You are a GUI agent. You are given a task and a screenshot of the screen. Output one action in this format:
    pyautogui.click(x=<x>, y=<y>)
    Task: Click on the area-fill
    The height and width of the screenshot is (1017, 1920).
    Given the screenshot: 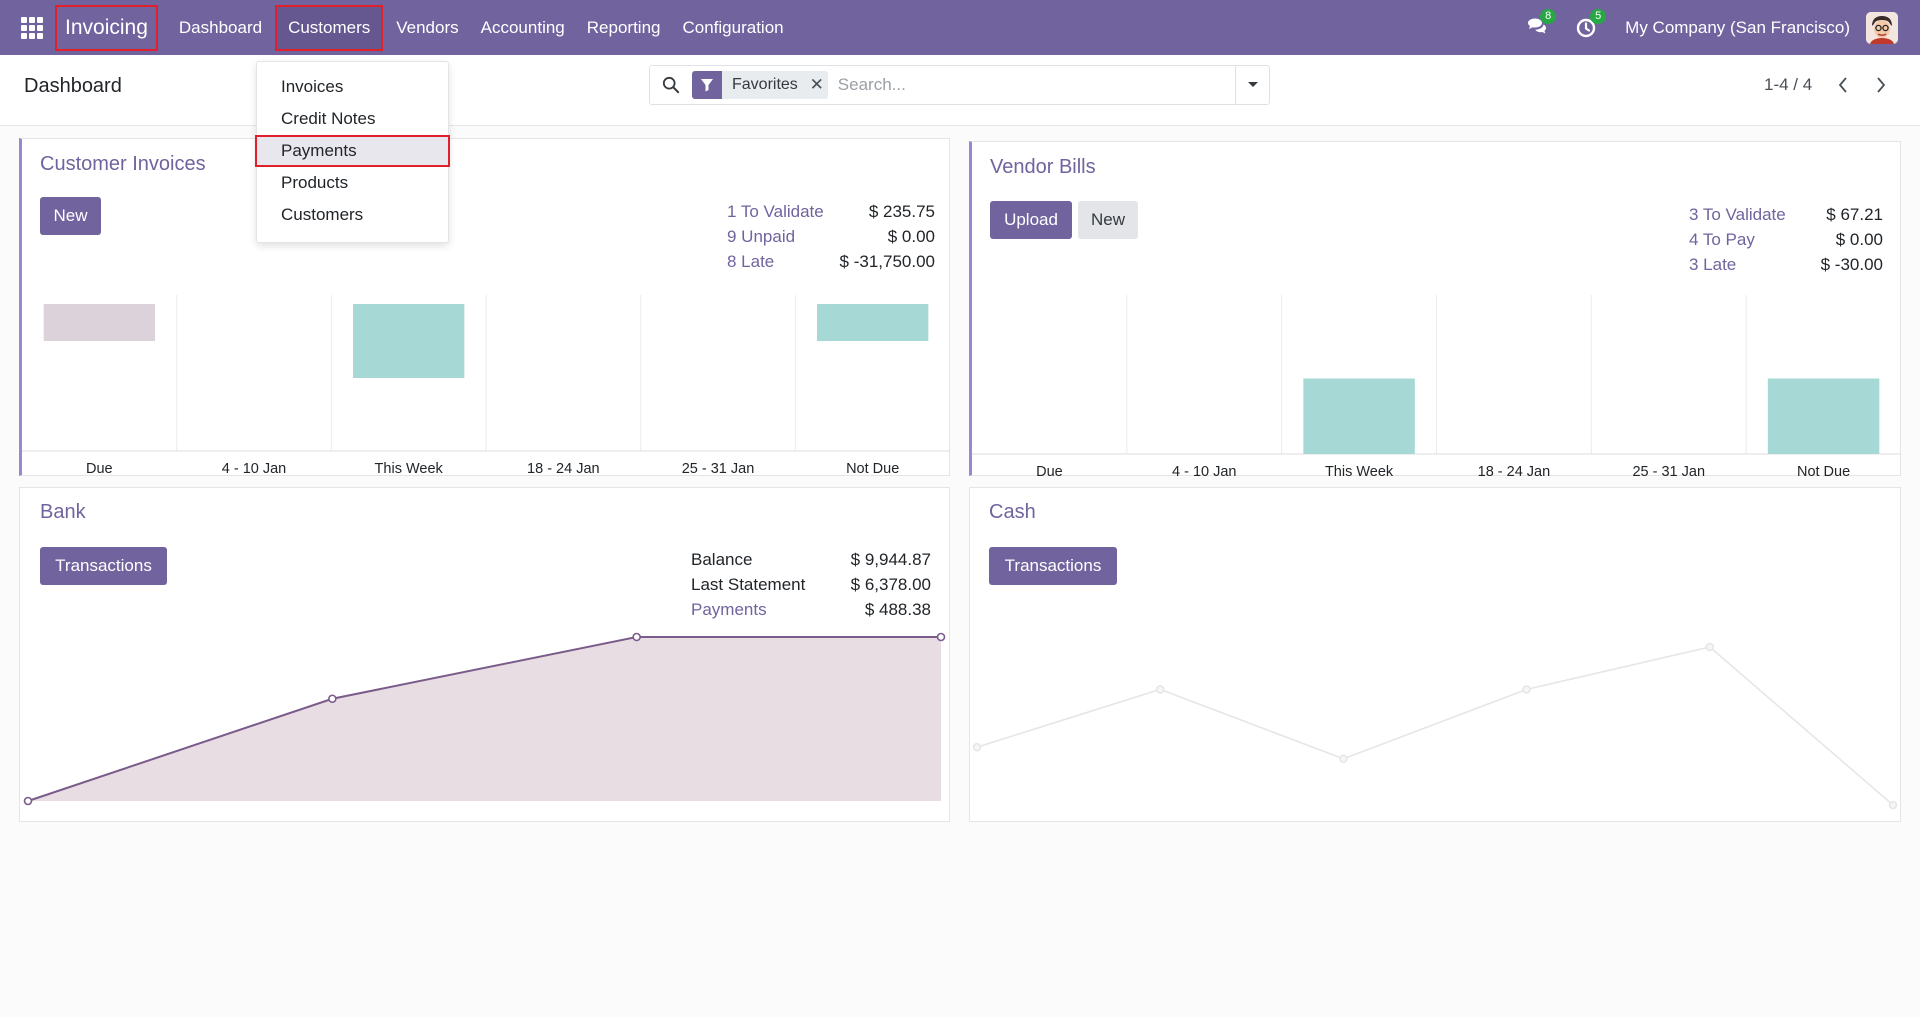 What is the action you would take?
    pyautogui.click(x=484, y=719)
    